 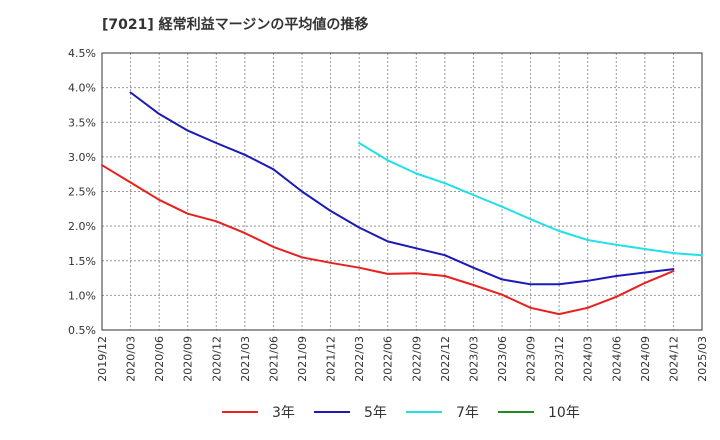 What do you see at coordinates (102, 359) in the screenshot?
I see `x-tick-label: 2019/12` at bounding box center [102, 359].